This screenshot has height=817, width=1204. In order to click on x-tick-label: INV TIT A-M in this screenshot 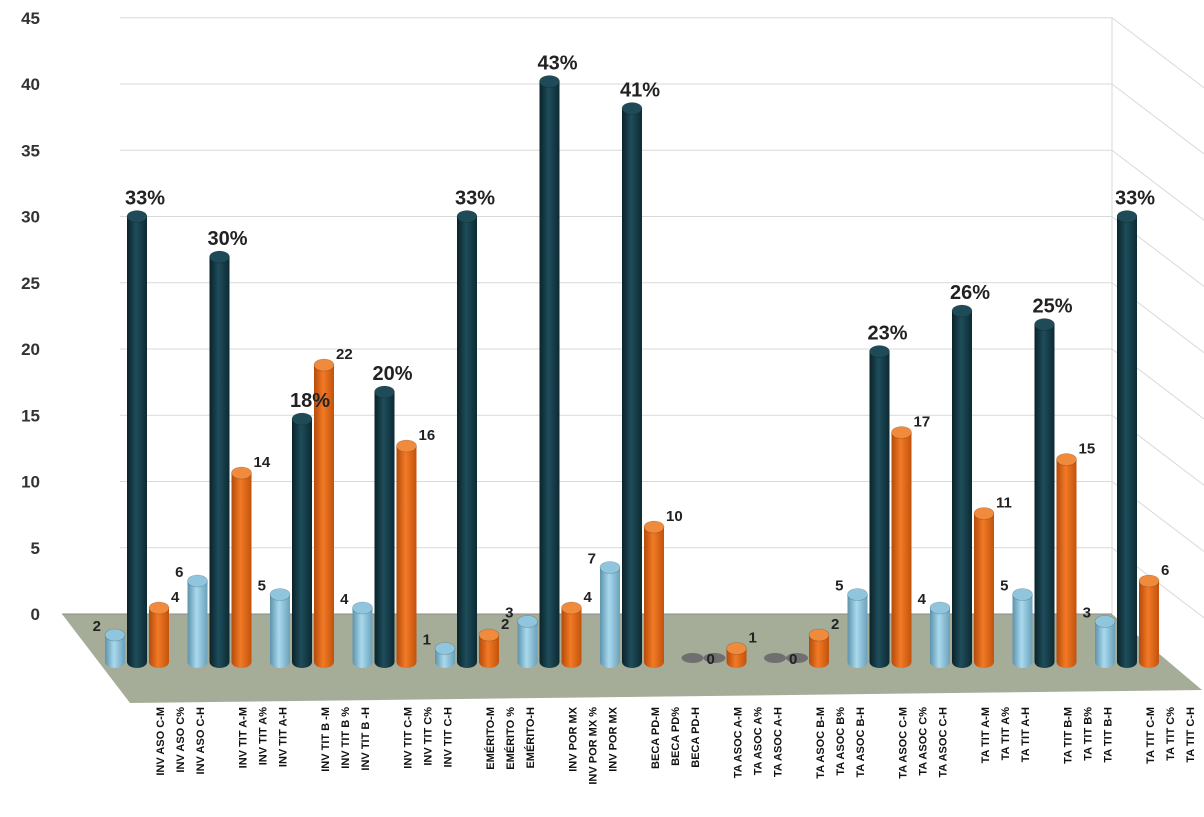, I will do `click(244, 737)`.